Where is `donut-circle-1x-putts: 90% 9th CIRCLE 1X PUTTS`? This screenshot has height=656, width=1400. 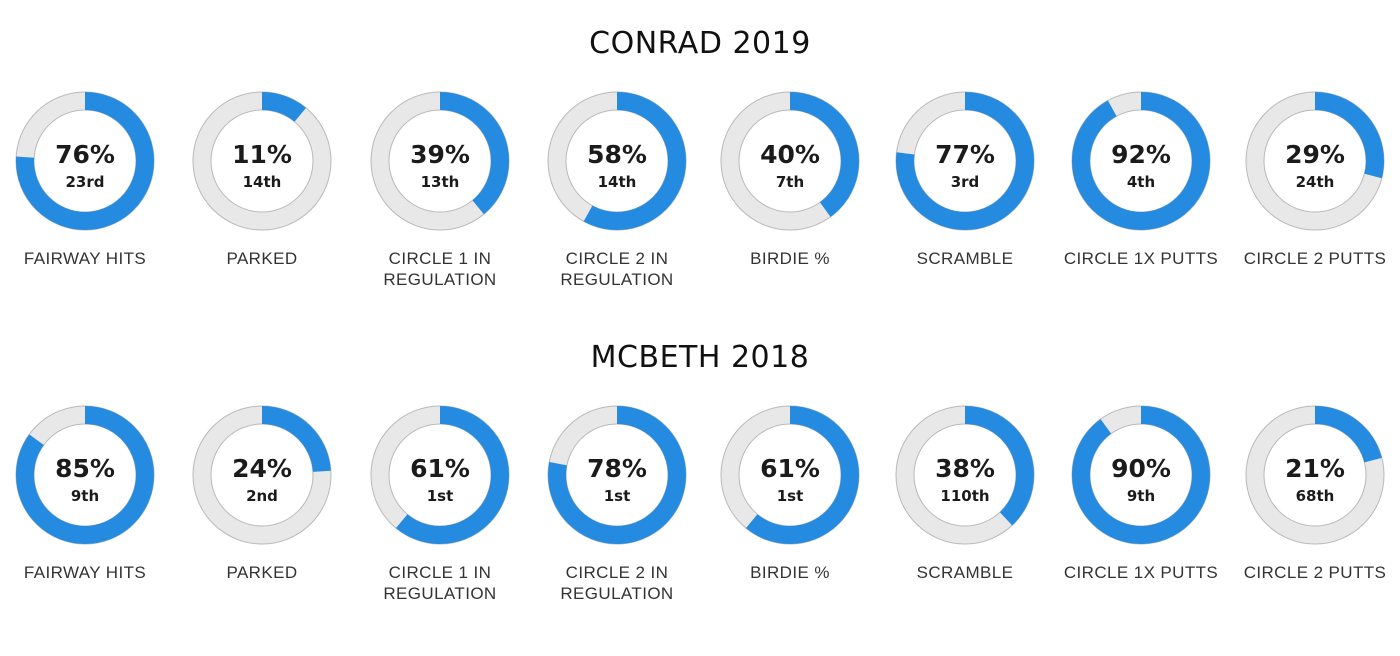
donut-circle-1x-putts: 90% 9th CIRCLE 1X PUTTS is located at coordinates (1141, 492).